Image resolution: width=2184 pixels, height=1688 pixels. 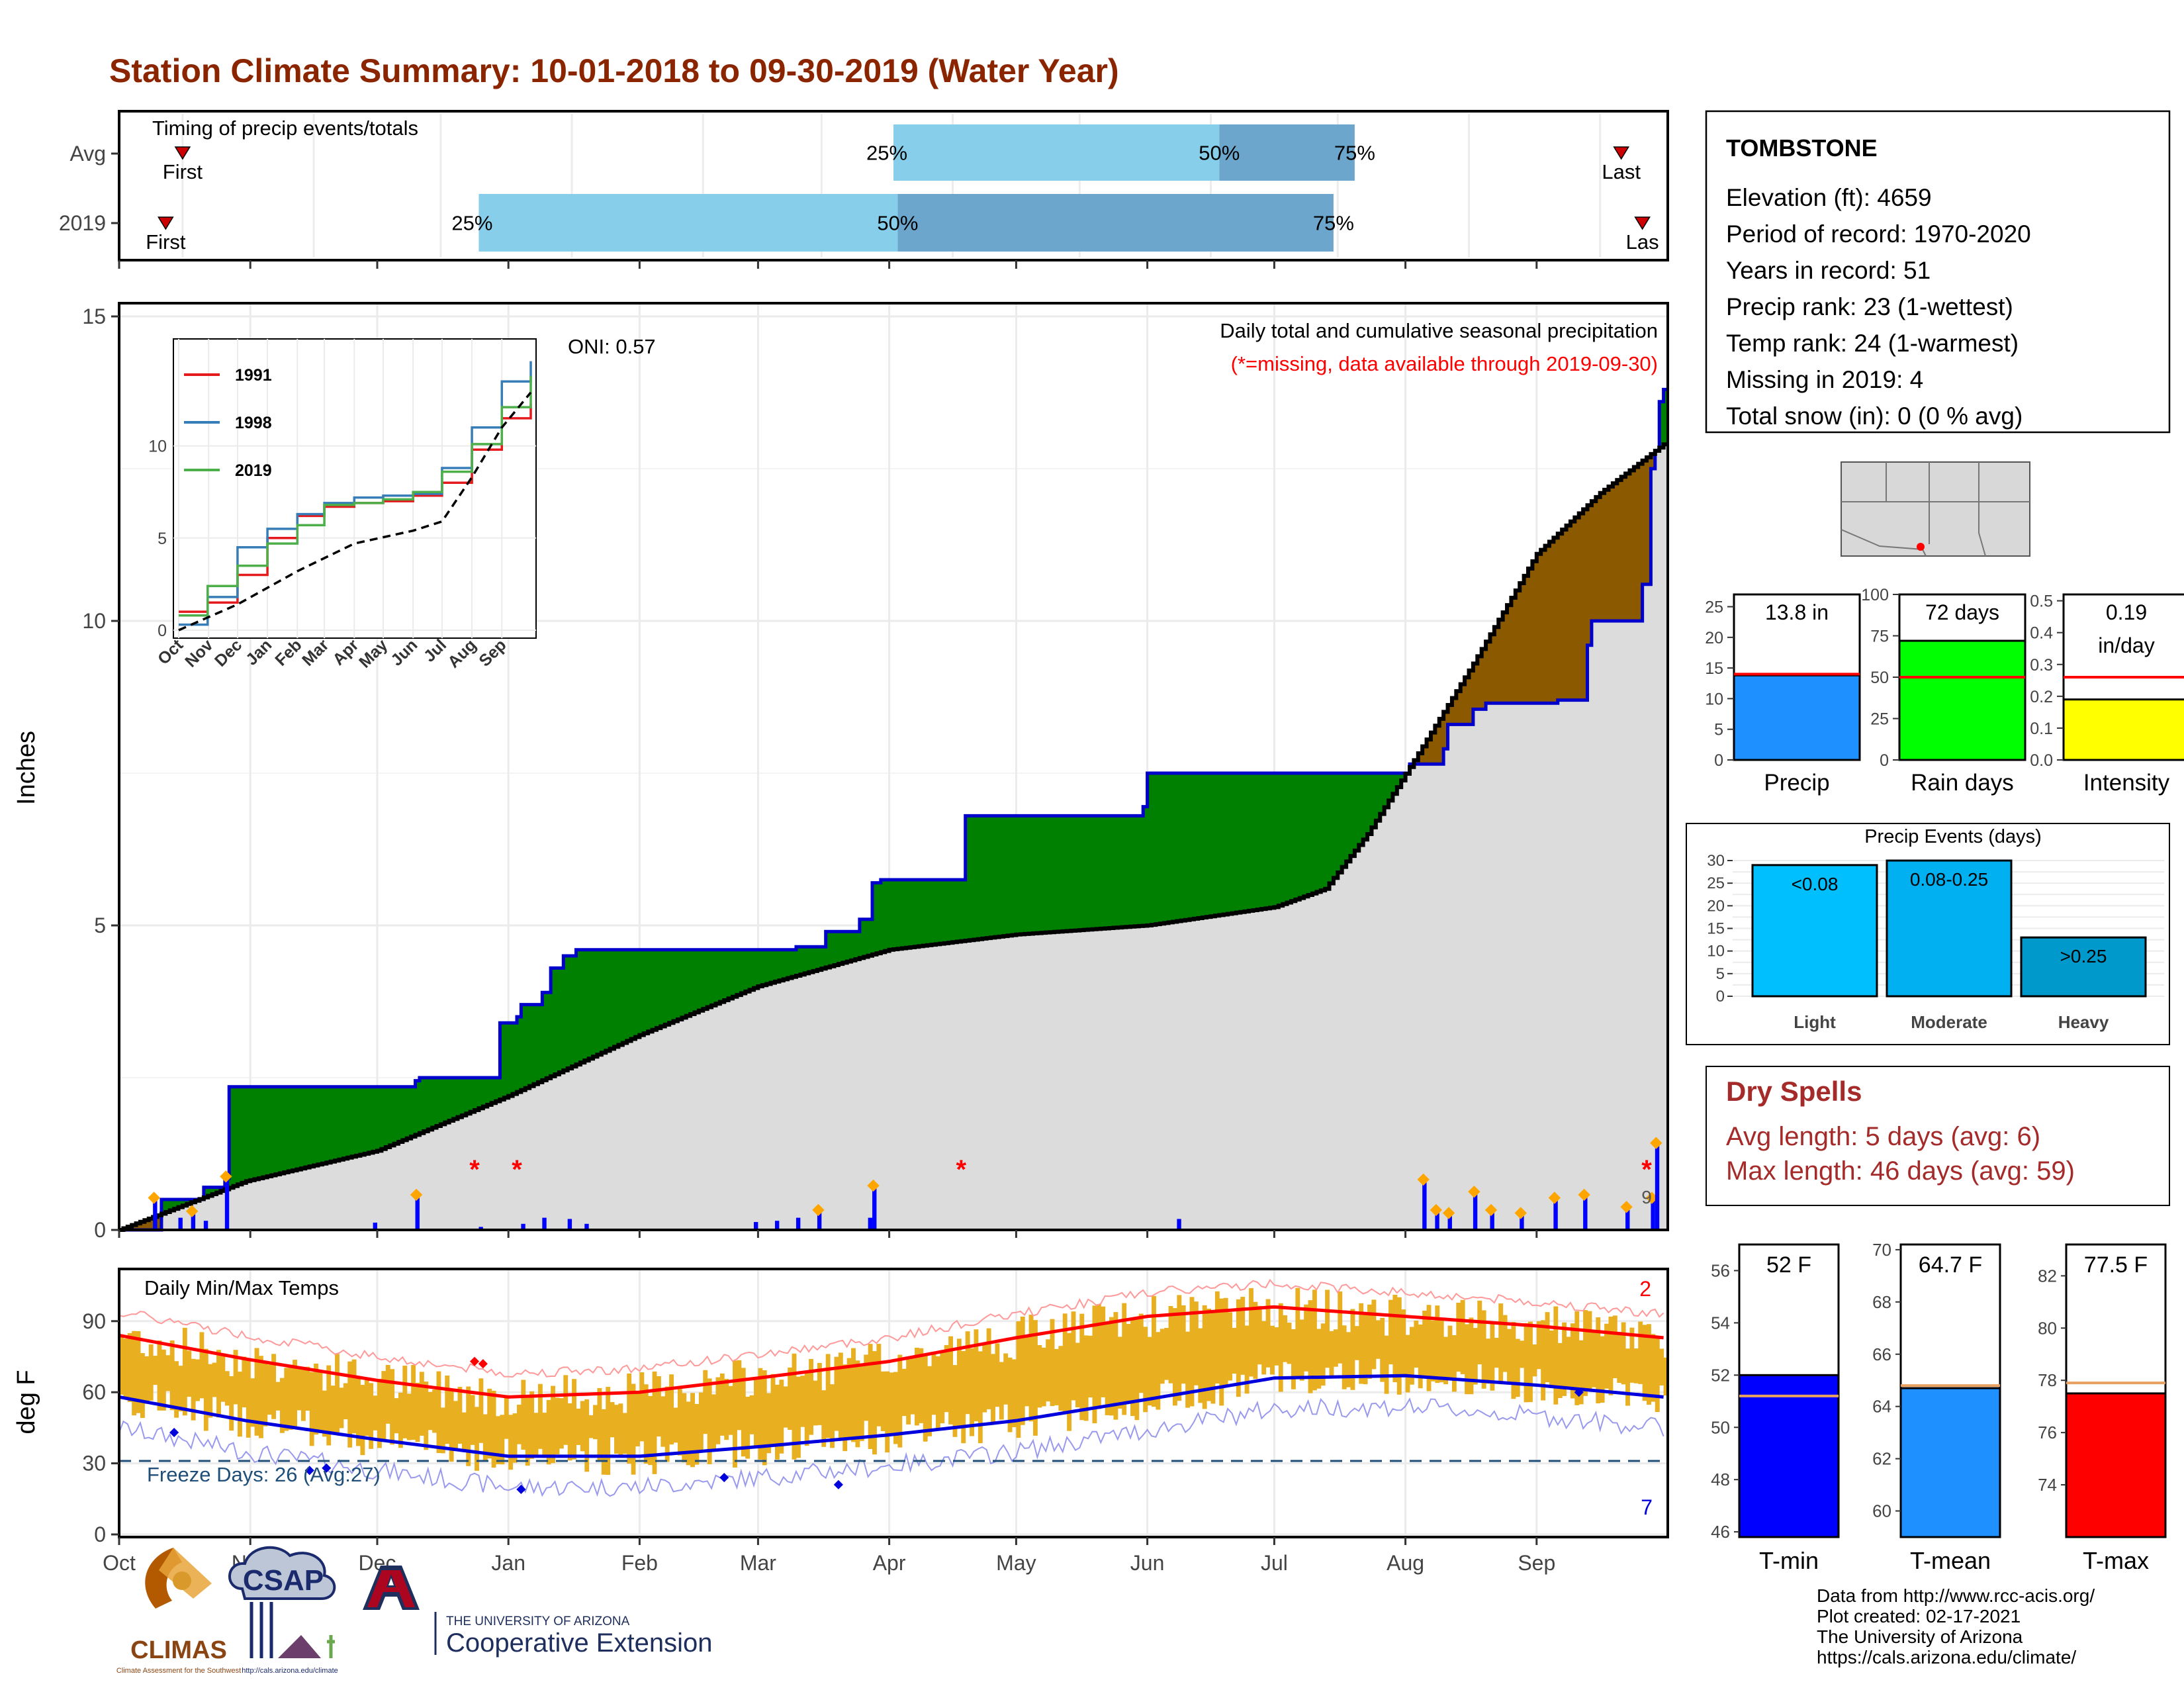 What do you see at coordinates (889, 1563) in the screenshot?
I see `month-label: Apr` at bounding box center [889, 1563].